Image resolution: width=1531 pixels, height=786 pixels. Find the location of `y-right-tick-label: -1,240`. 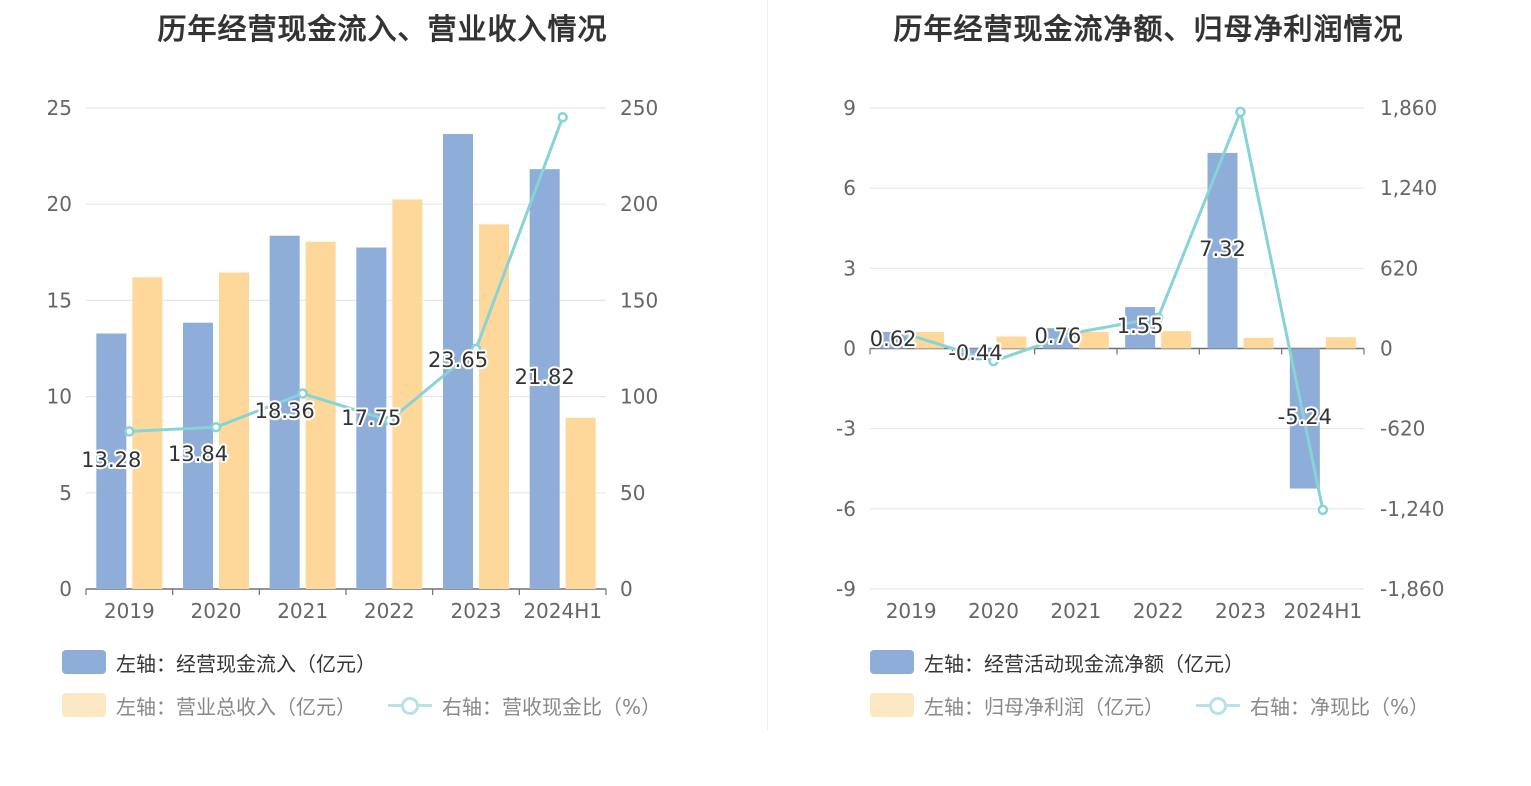

y-right-tick-label: -1,240 is located at coordinates (1412, 509).